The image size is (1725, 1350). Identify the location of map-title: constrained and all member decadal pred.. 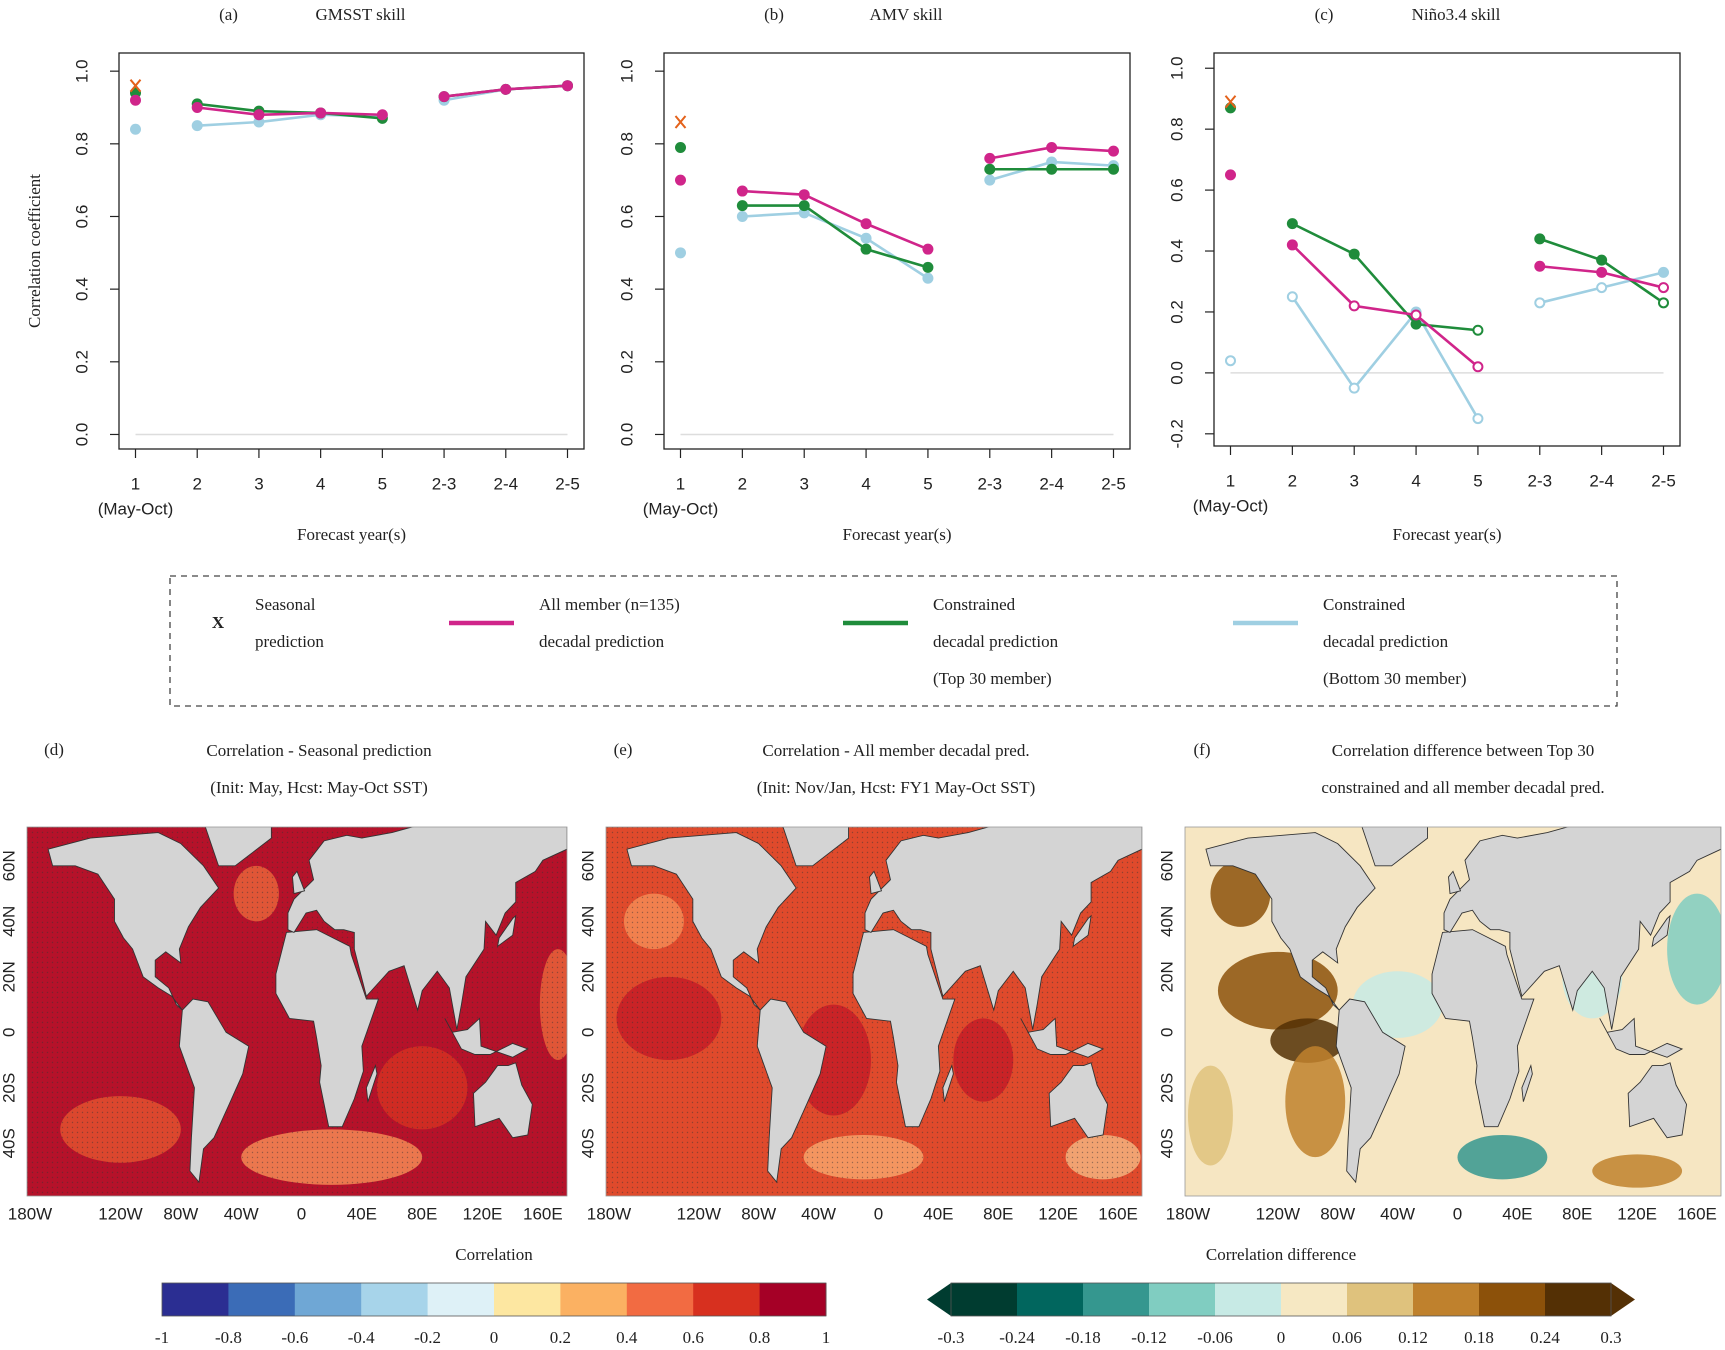
(1462, 787).